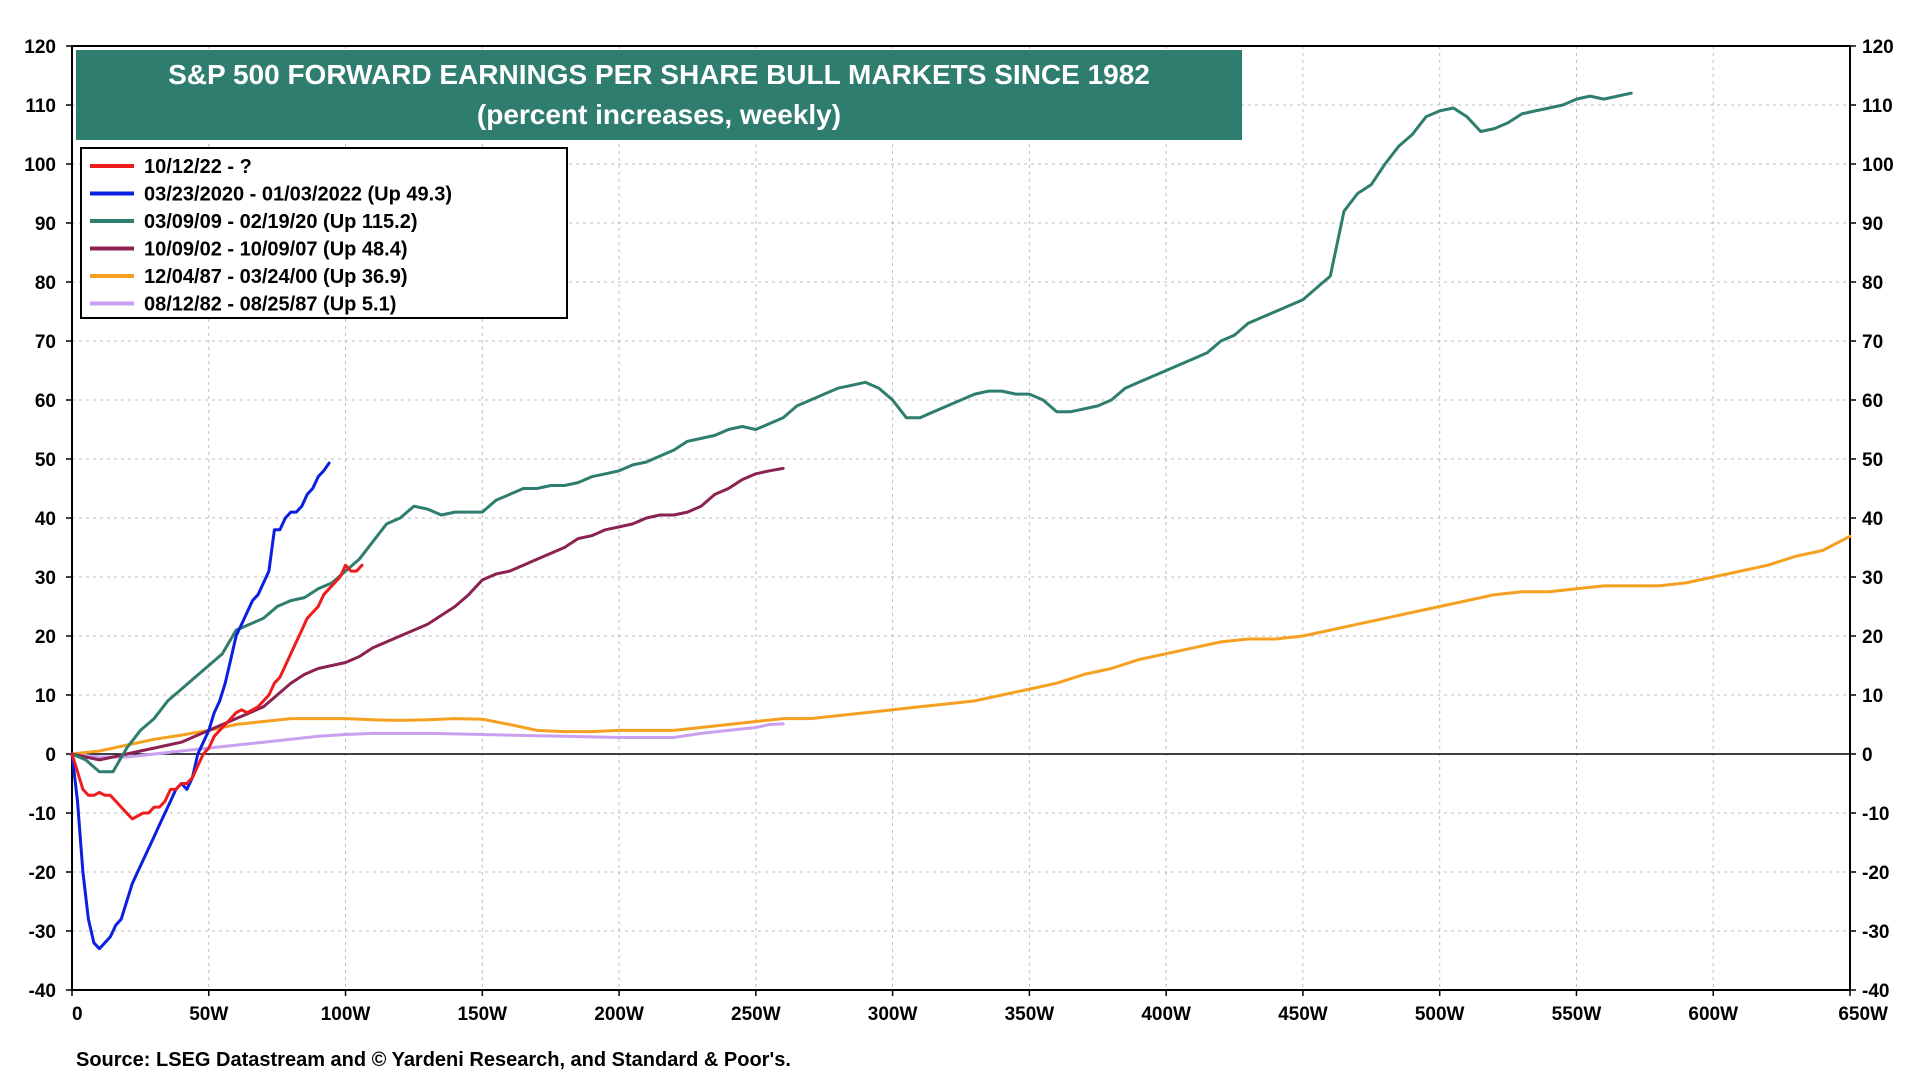  I want to click on y-tick-label-left: 70, so click(45, 342).